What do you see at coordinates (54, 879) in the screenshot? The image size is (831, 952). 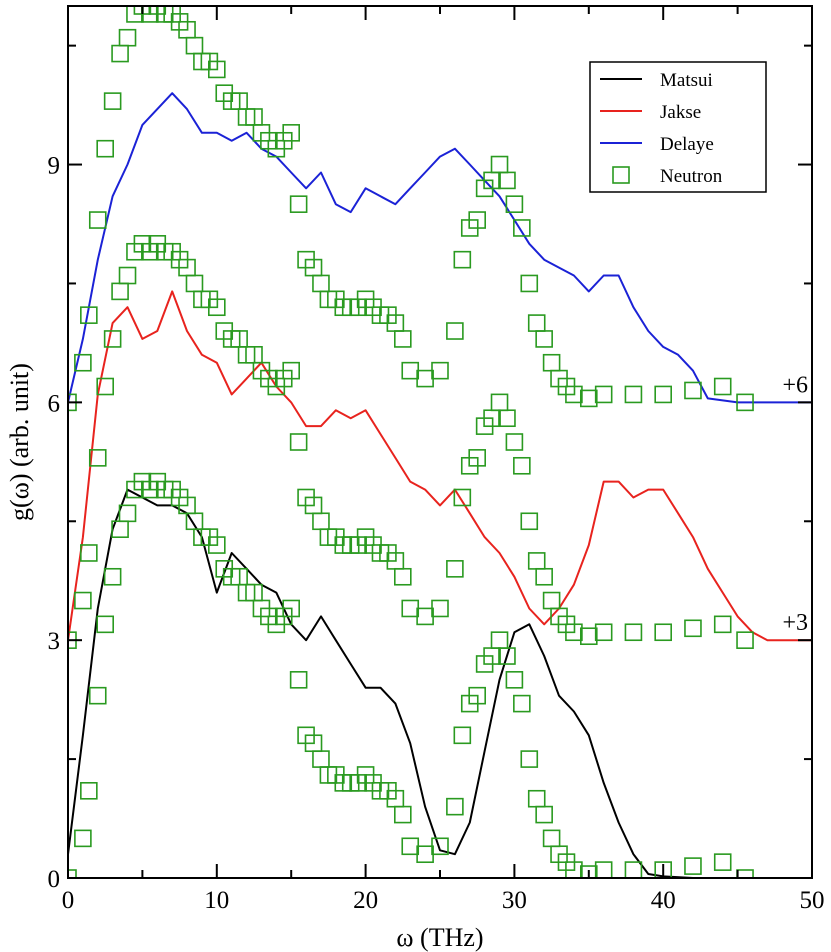 I see `y-tick-label: 0` at bounding box center [54, 879].